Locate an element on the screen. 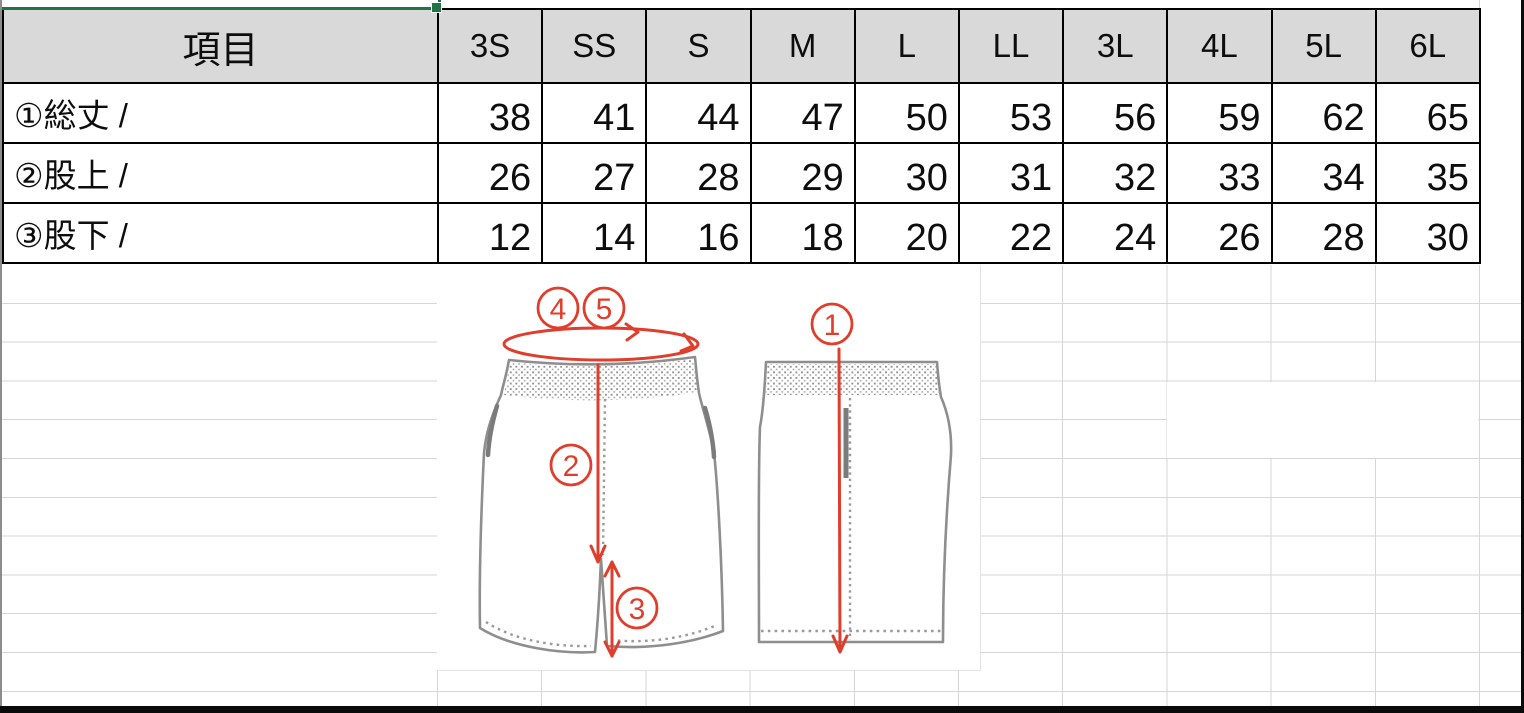  size-value-cell: 65 is located at coordinates (1427, 113).